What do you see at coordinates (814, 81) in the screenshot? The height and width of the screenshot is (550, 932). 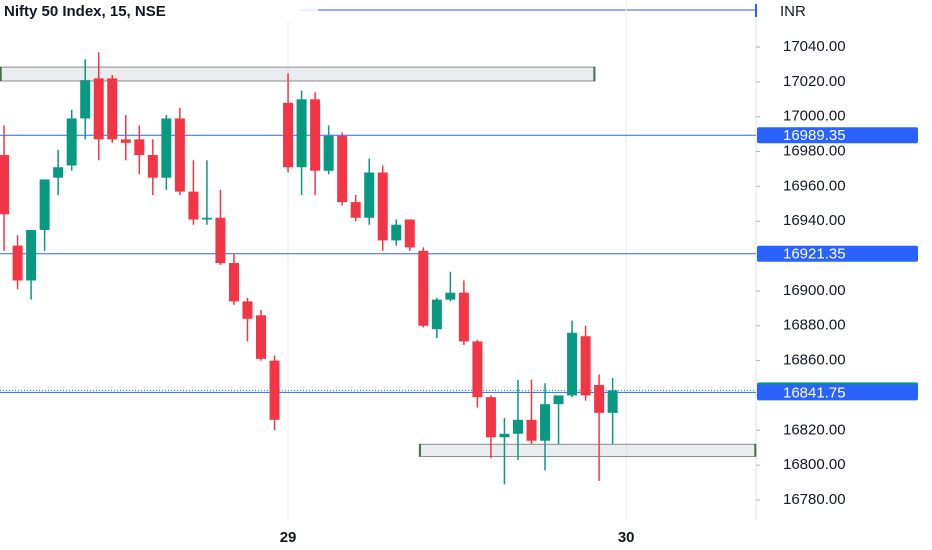 I see `y-tick-label: 17020.00` at bounding box center [814, 81].